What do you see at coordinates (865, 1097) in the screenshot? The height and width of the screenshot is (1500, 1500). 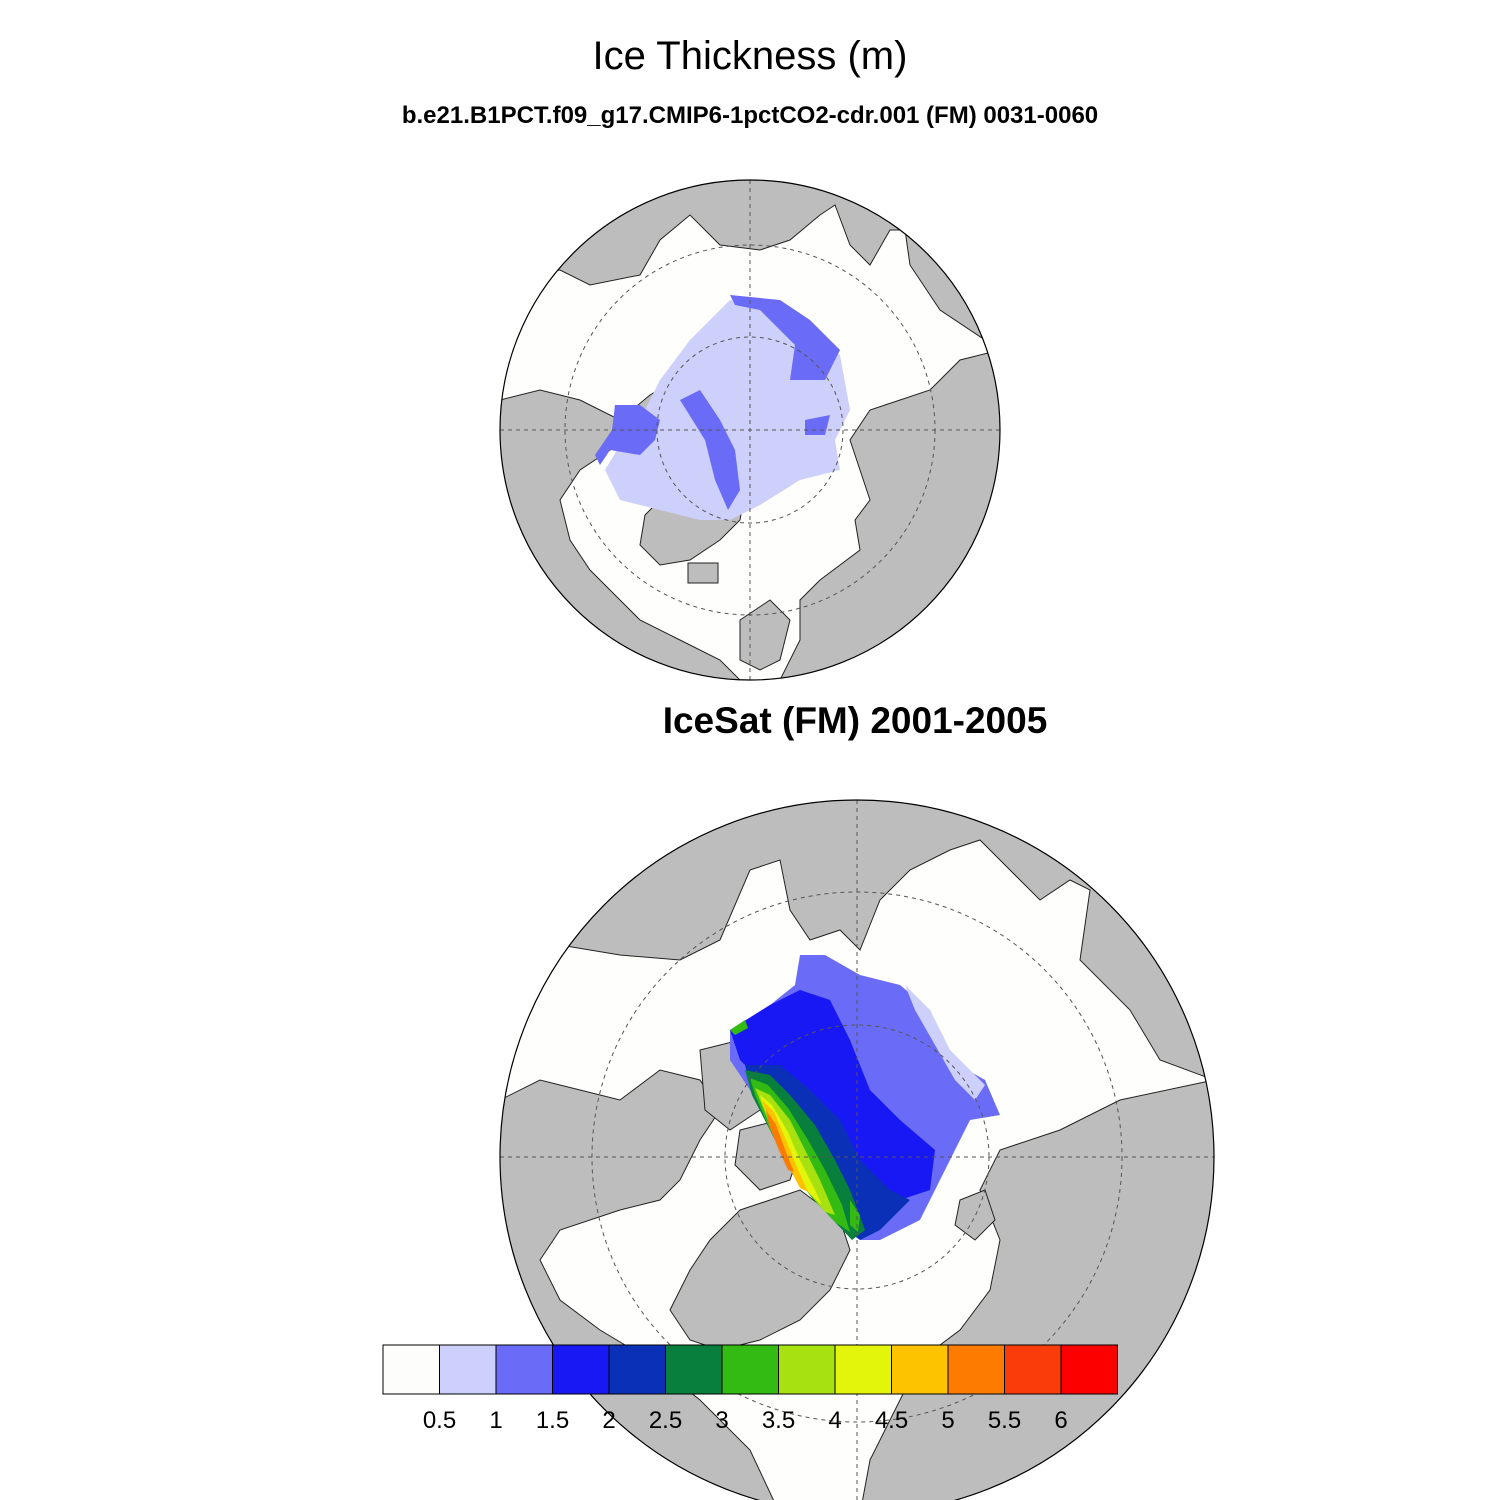 I see `map2-ice-thickness-field` at bounding box center [865, 1097].